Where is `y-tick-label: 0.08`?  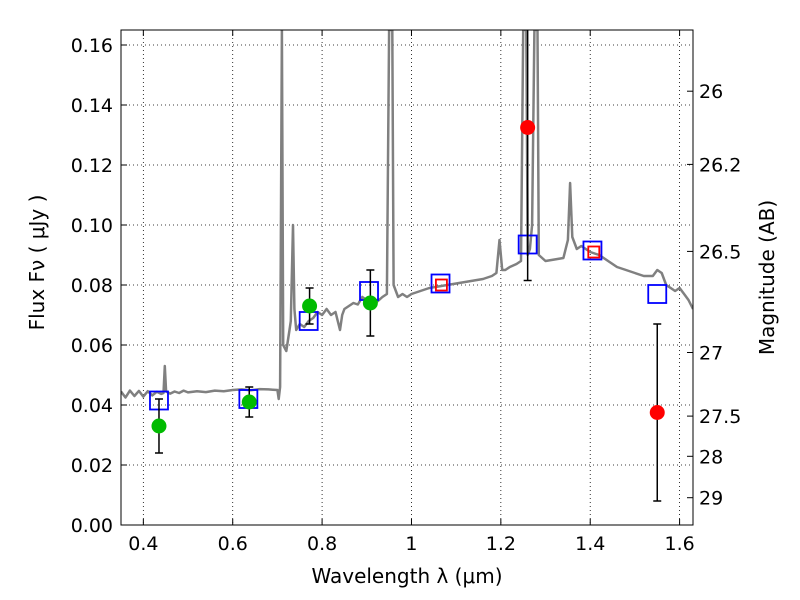 y-tick-label: 0.08 is located at coordinates (92, 286).